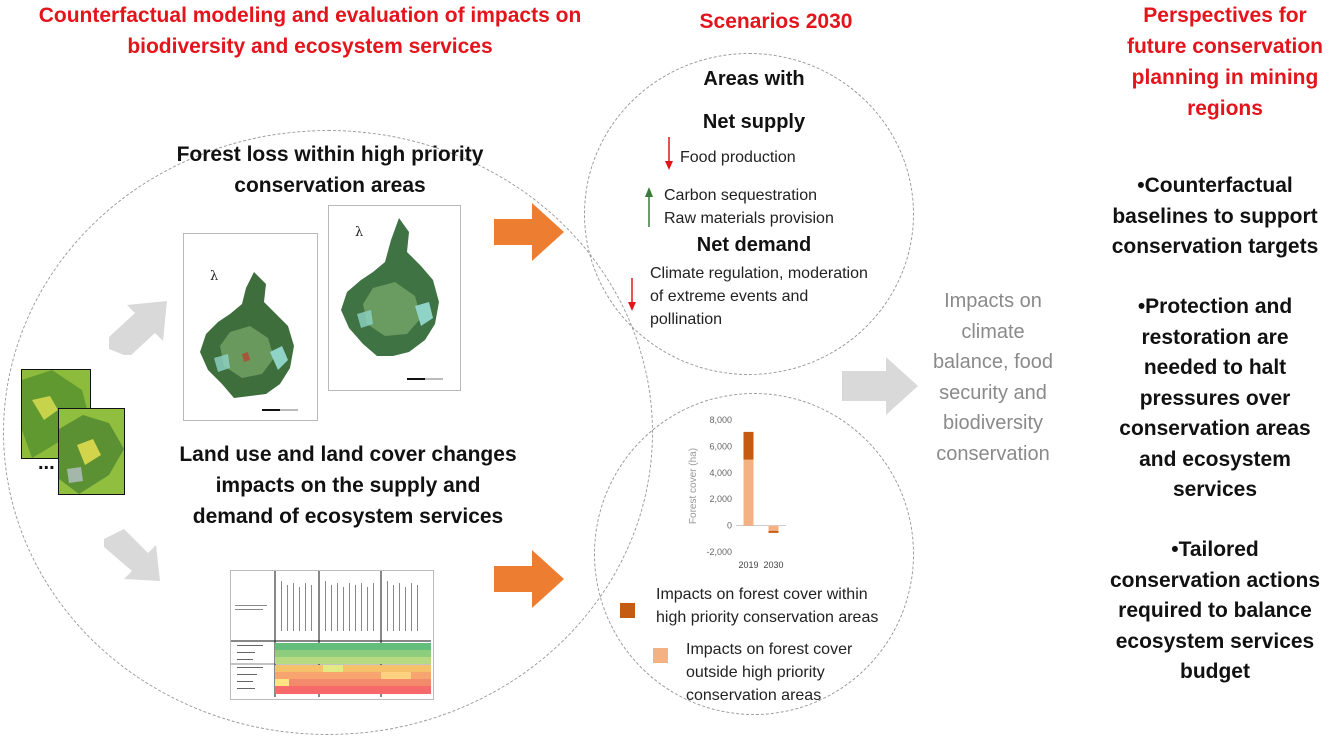 This screenshot has height=740, width=1333. Describe the element at coordinates (132, 555) in the screenshot. I see `gray-arrow-down-right-icon` at that location.